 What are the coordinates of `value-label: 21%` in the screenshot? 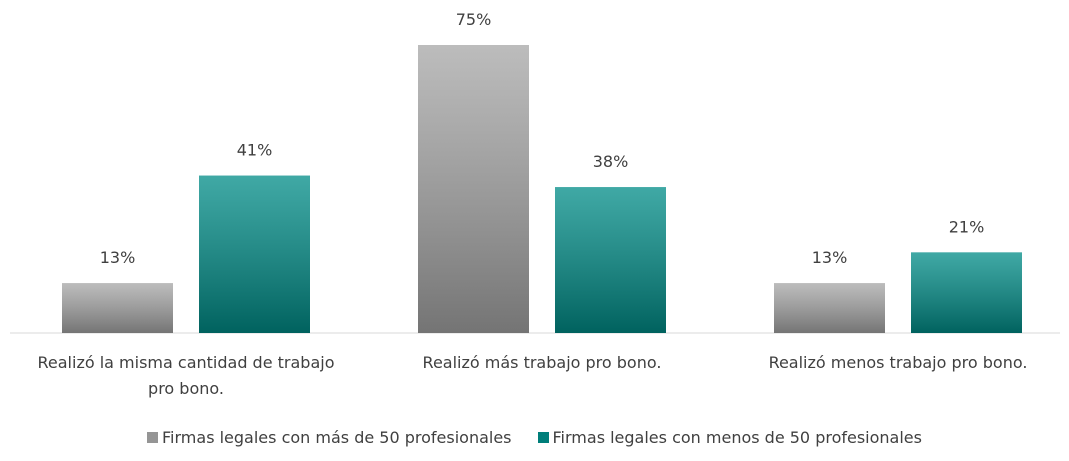 It's located at (967, 226).